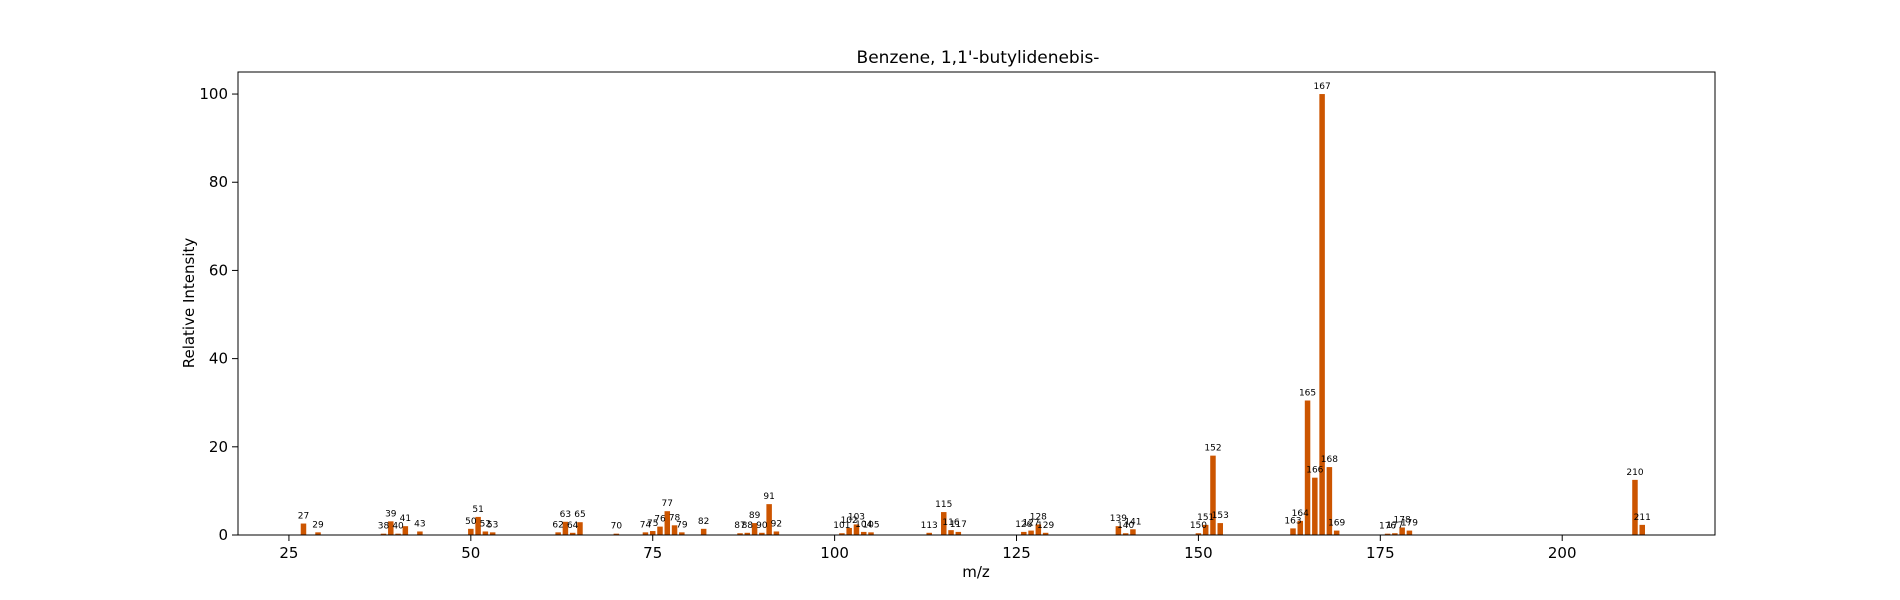 The height and width of the screenshot is (600, 1900). I want to click on peak-label-90: 90, so click(762, 526).